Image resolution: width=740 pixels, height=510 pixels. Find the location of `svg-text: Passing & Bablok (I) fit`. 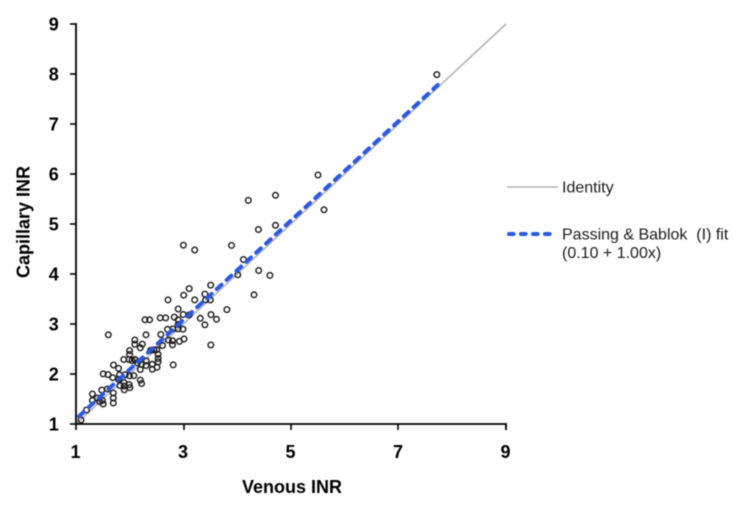

svg-text: Passing & Bablok (I) fit is located at coordinates (645, 235).